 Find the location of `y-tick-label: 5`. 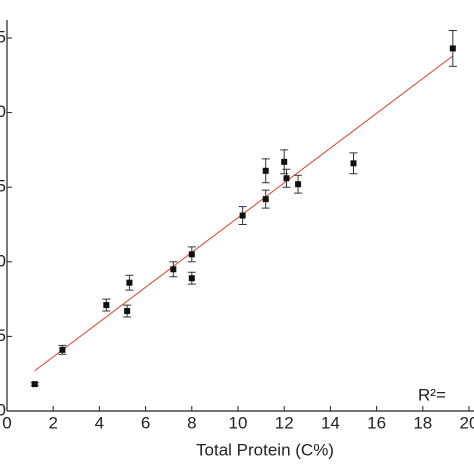

y-tick-label: 5 is located at coordinates (3, 335).